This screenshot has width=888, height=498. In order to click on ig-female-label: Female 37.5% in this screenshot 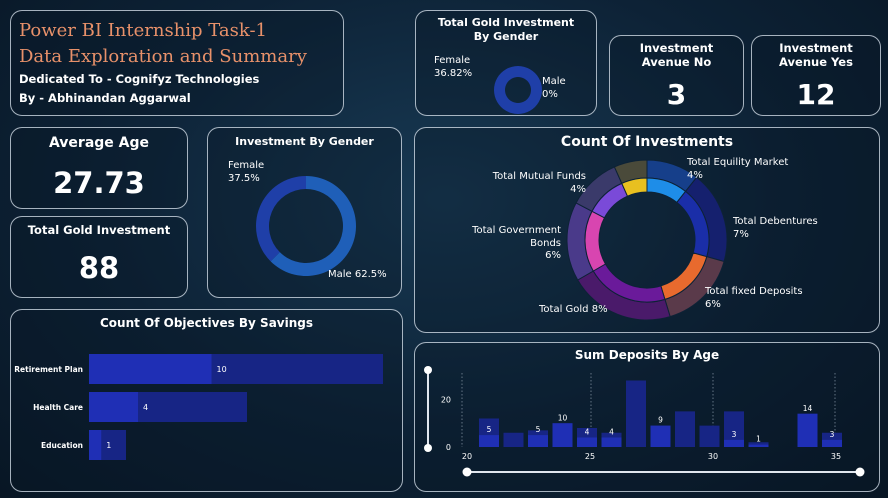, I will do `click(246, 172)`.